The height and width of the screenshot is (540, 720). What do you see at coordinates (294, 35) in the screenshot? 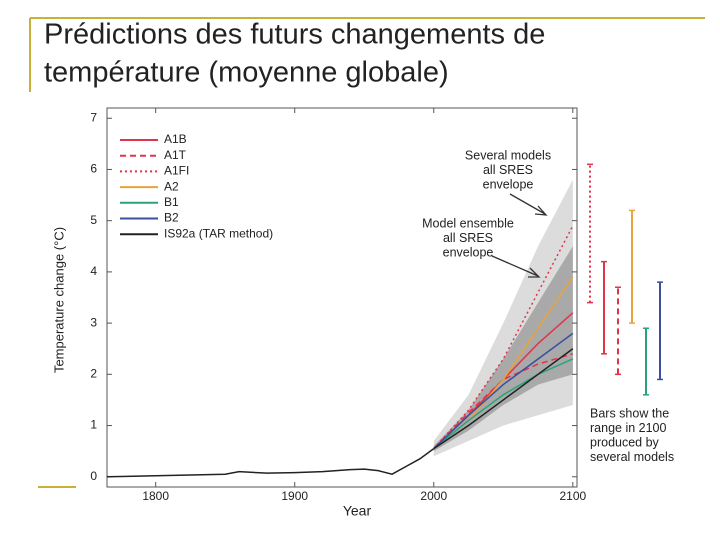
I see `slide-title: Prédictions des futurs changements de` at bounding box center [294, 35].